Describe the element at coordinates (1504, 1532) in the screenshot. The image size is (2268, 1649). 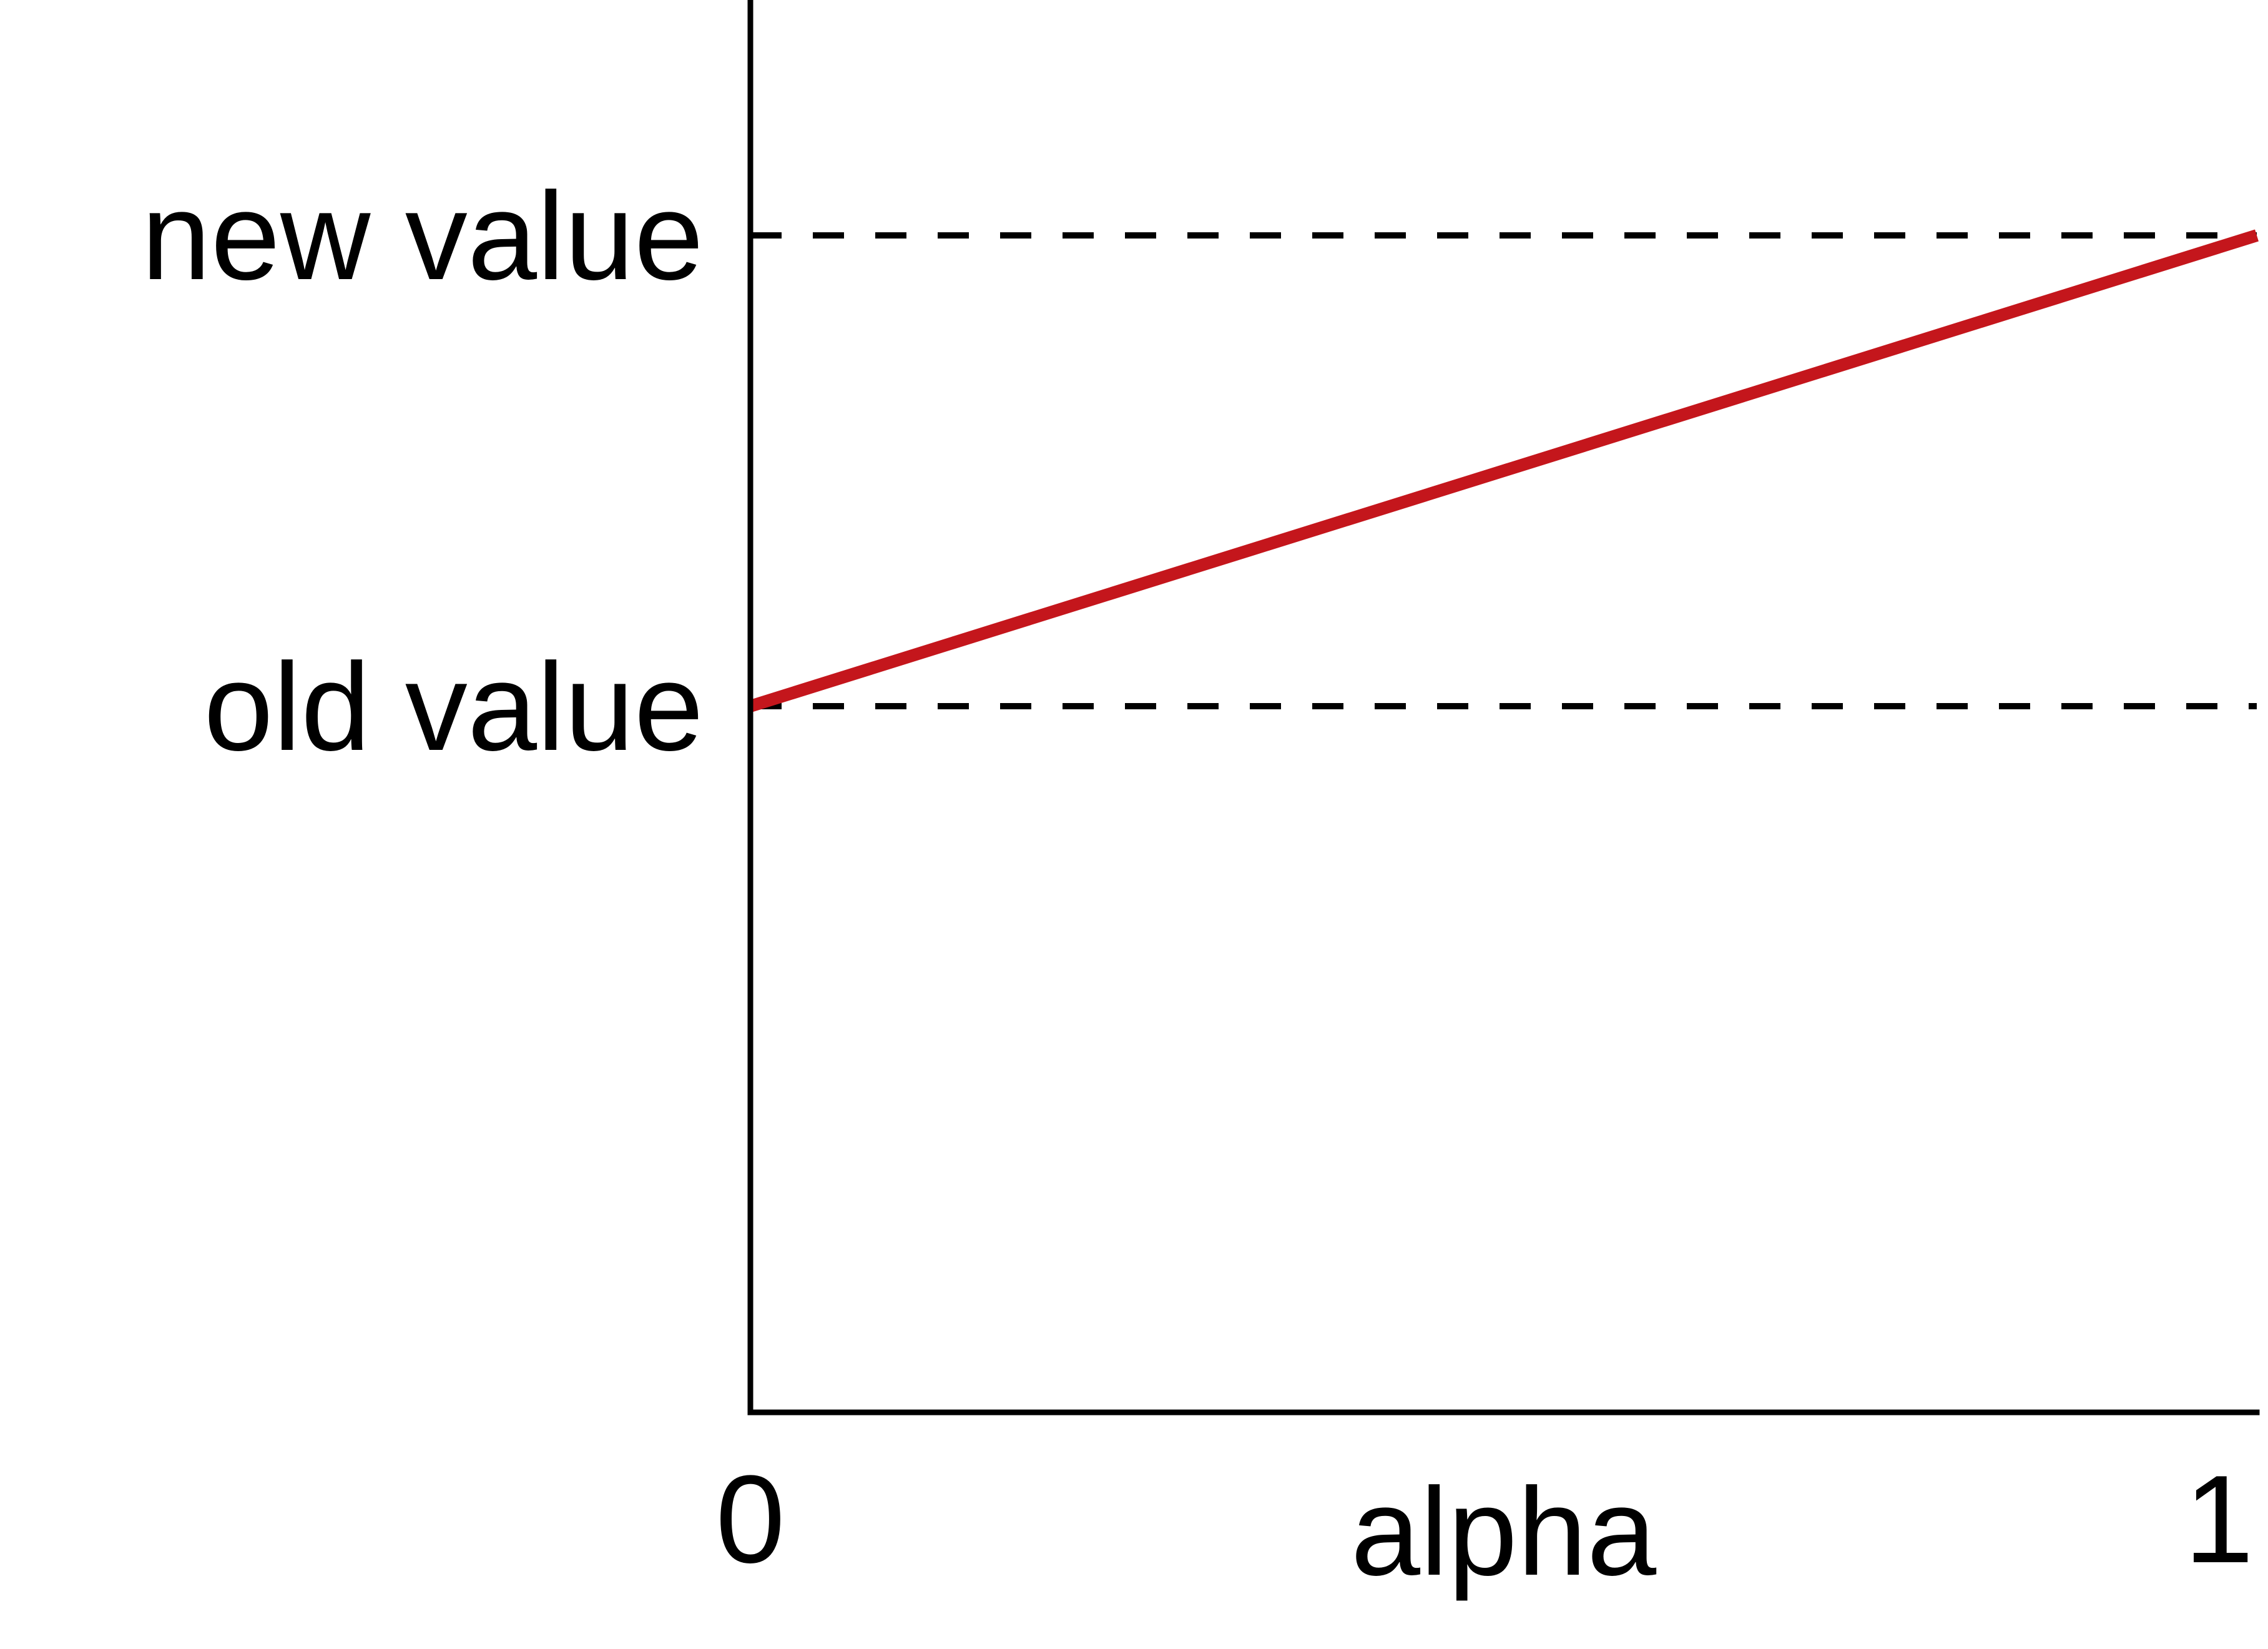
I see `x-axis-label: alpha` at that location.